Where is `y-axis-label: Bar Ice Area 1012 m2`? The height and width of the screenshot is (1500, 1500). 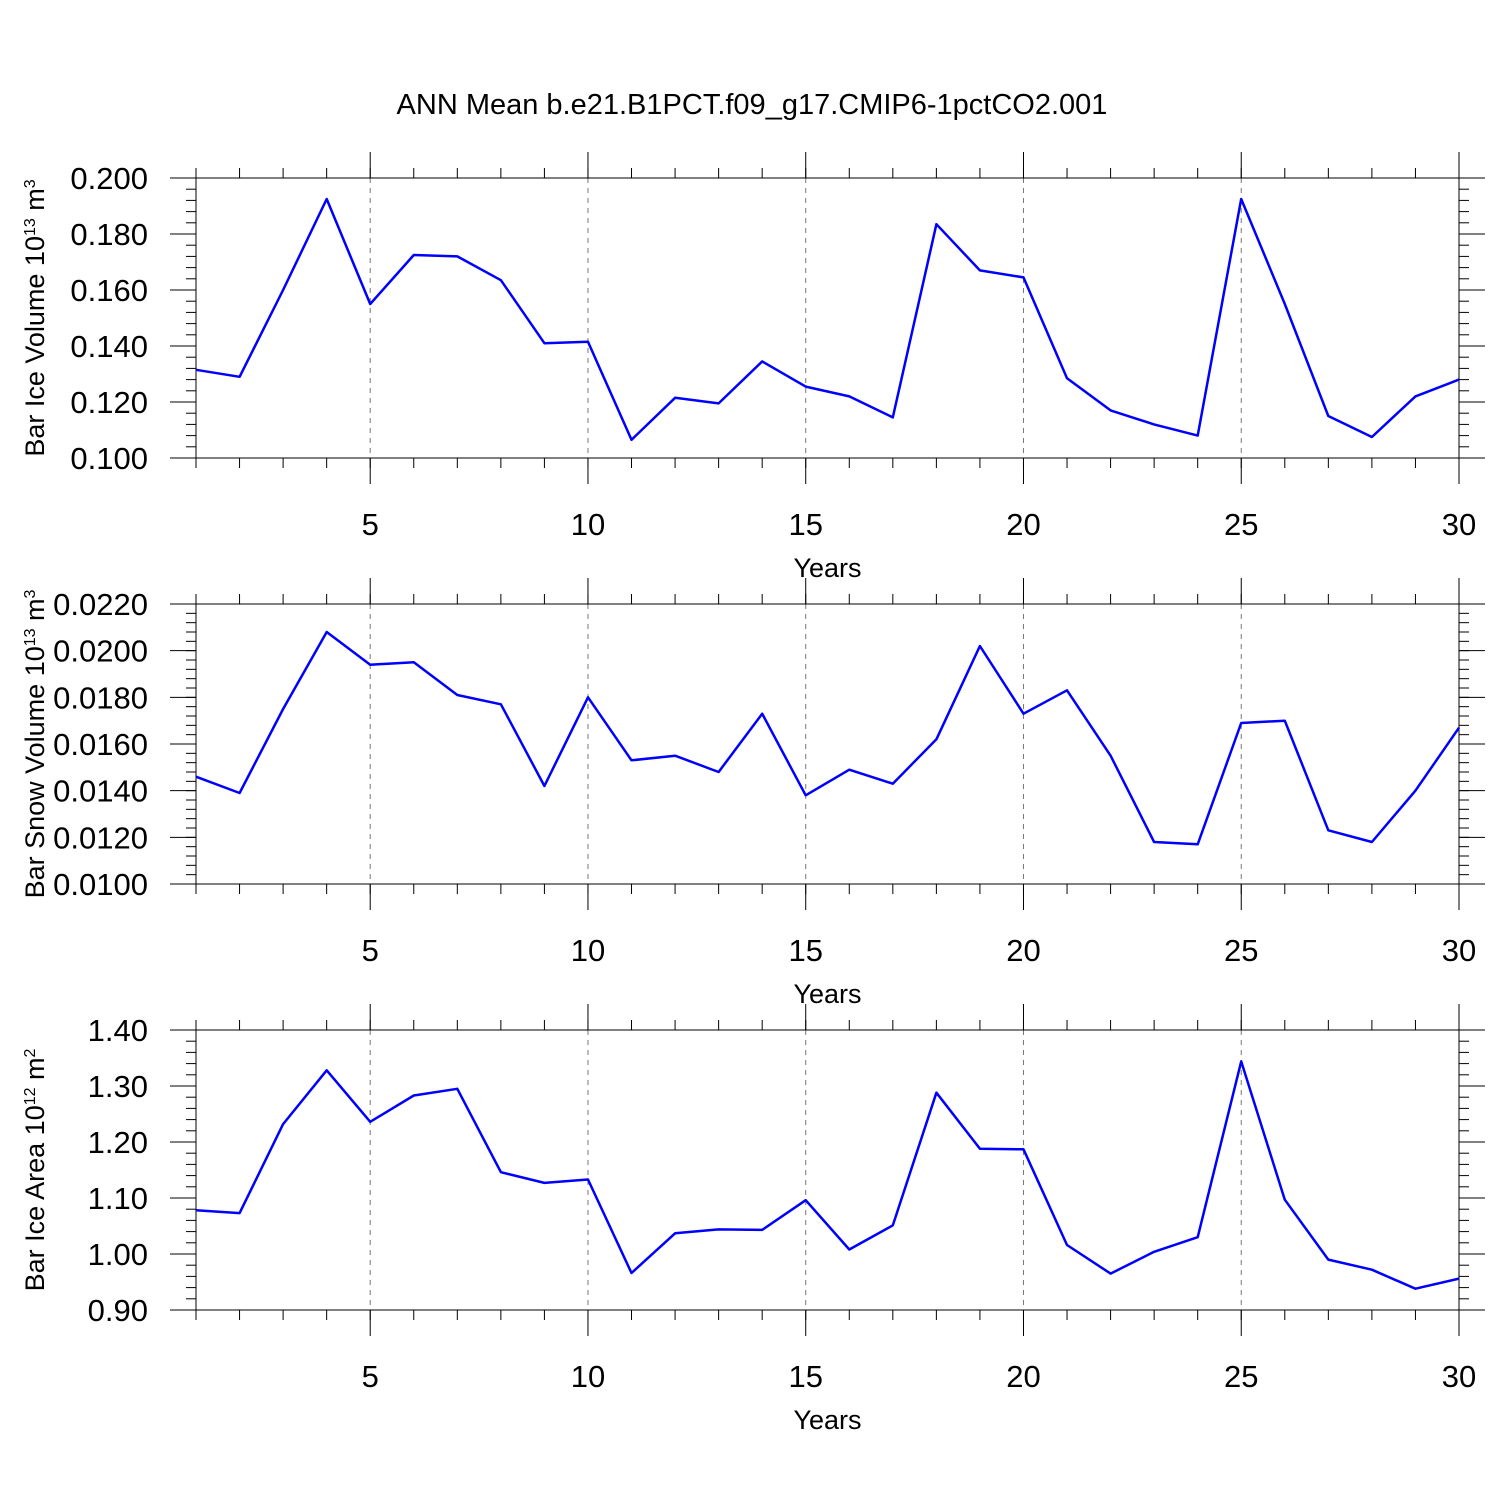 y-axis-label: Bar Ice Area 1012 m2 is located at coordinates (35, 1169).